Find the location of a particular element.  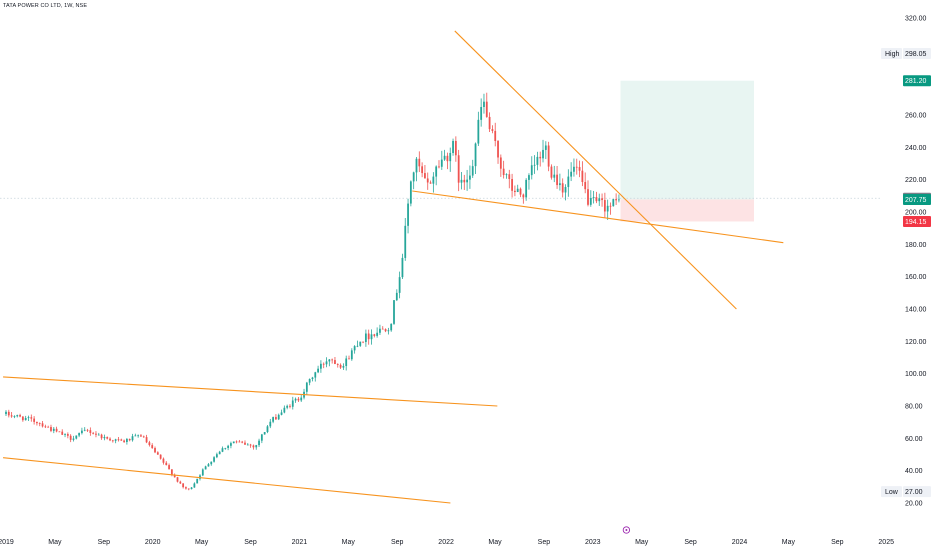

position-zones is located at coordinates (687, 151).